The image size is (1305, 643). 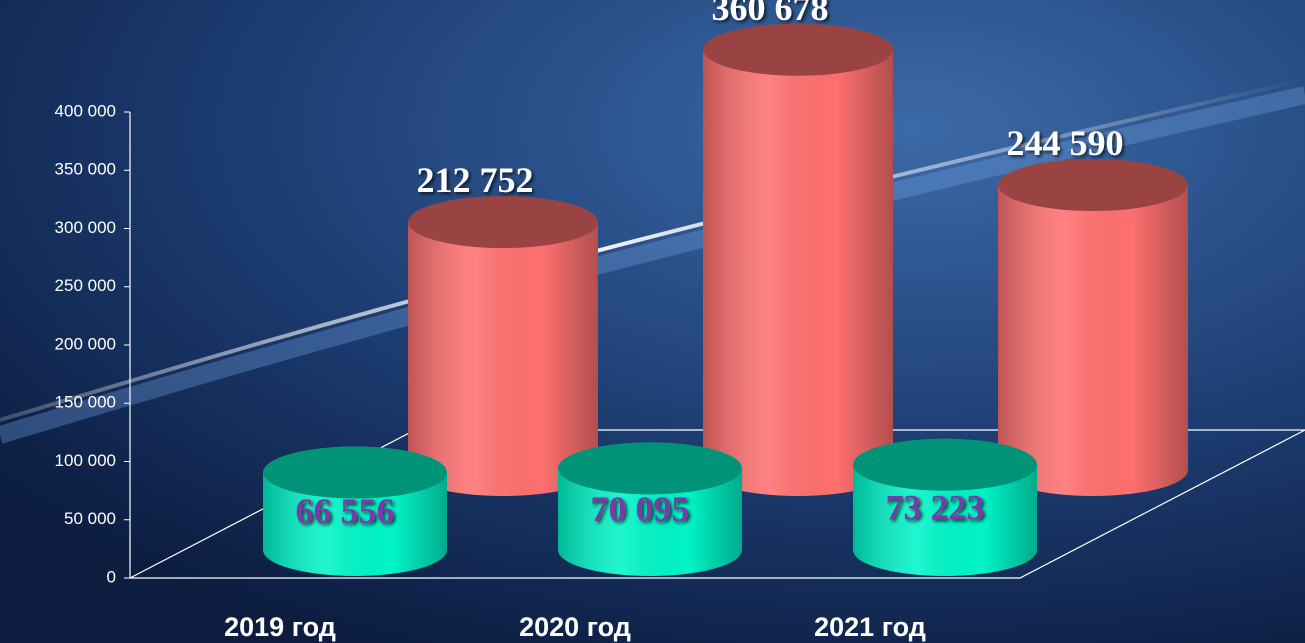 What do you see at coordinates (1065, 143) in the screenshot?
I see `value-label: 244 590` at bounding box center [1065, 143].